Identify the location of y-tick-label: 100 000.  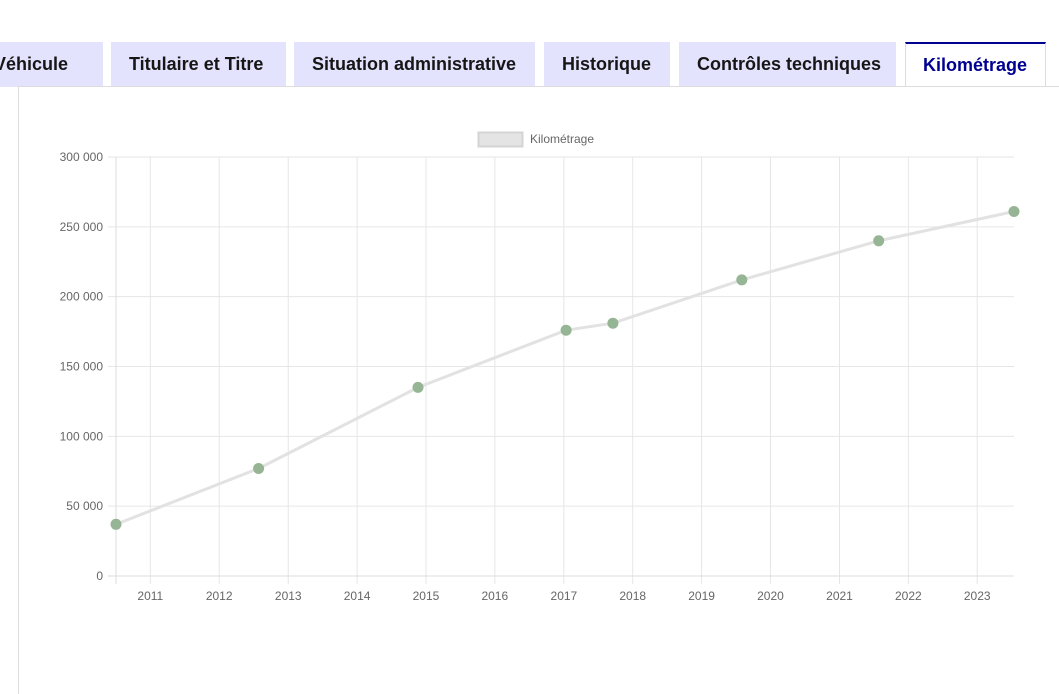
(82, 436).